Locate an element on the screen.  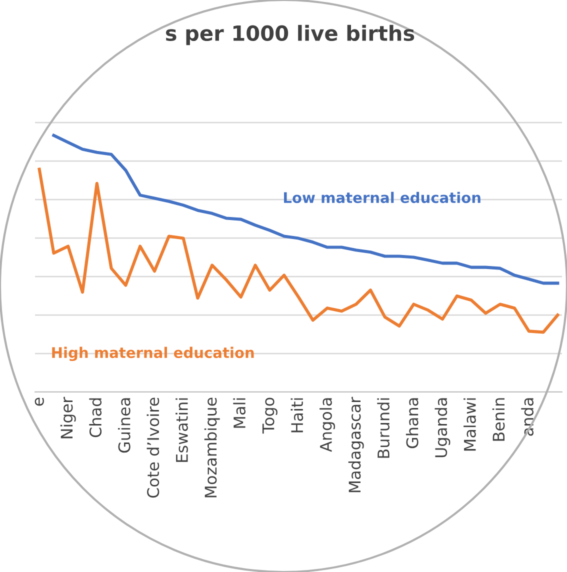
x-tick-label: Chad is located at coordinates (95, 418).